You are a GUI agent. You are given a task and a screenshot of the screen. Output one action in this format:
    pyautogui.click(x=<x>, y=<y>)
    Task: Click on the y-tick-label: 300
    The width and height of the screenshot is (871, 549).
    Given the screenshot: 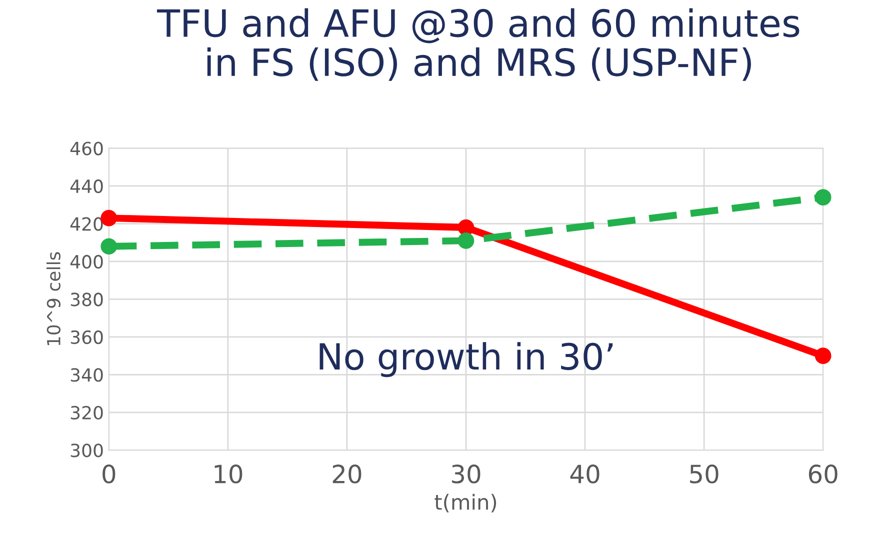 What is the action you would take?
    pyautogui.click(x=86, y=451)
    